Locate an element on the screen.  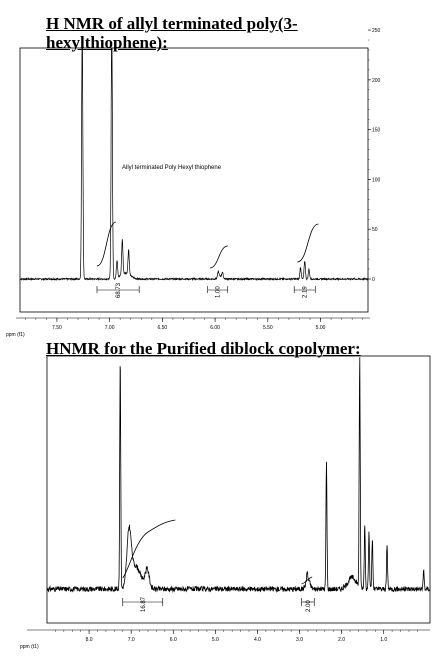
x-tick-label: 6.00 is located at coordinates (215, 328).